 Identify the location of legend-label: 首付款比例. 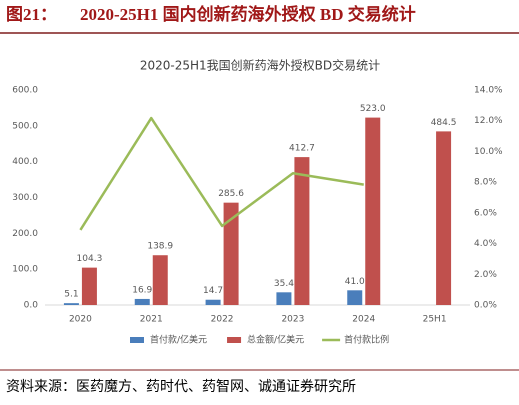
(366, 340).